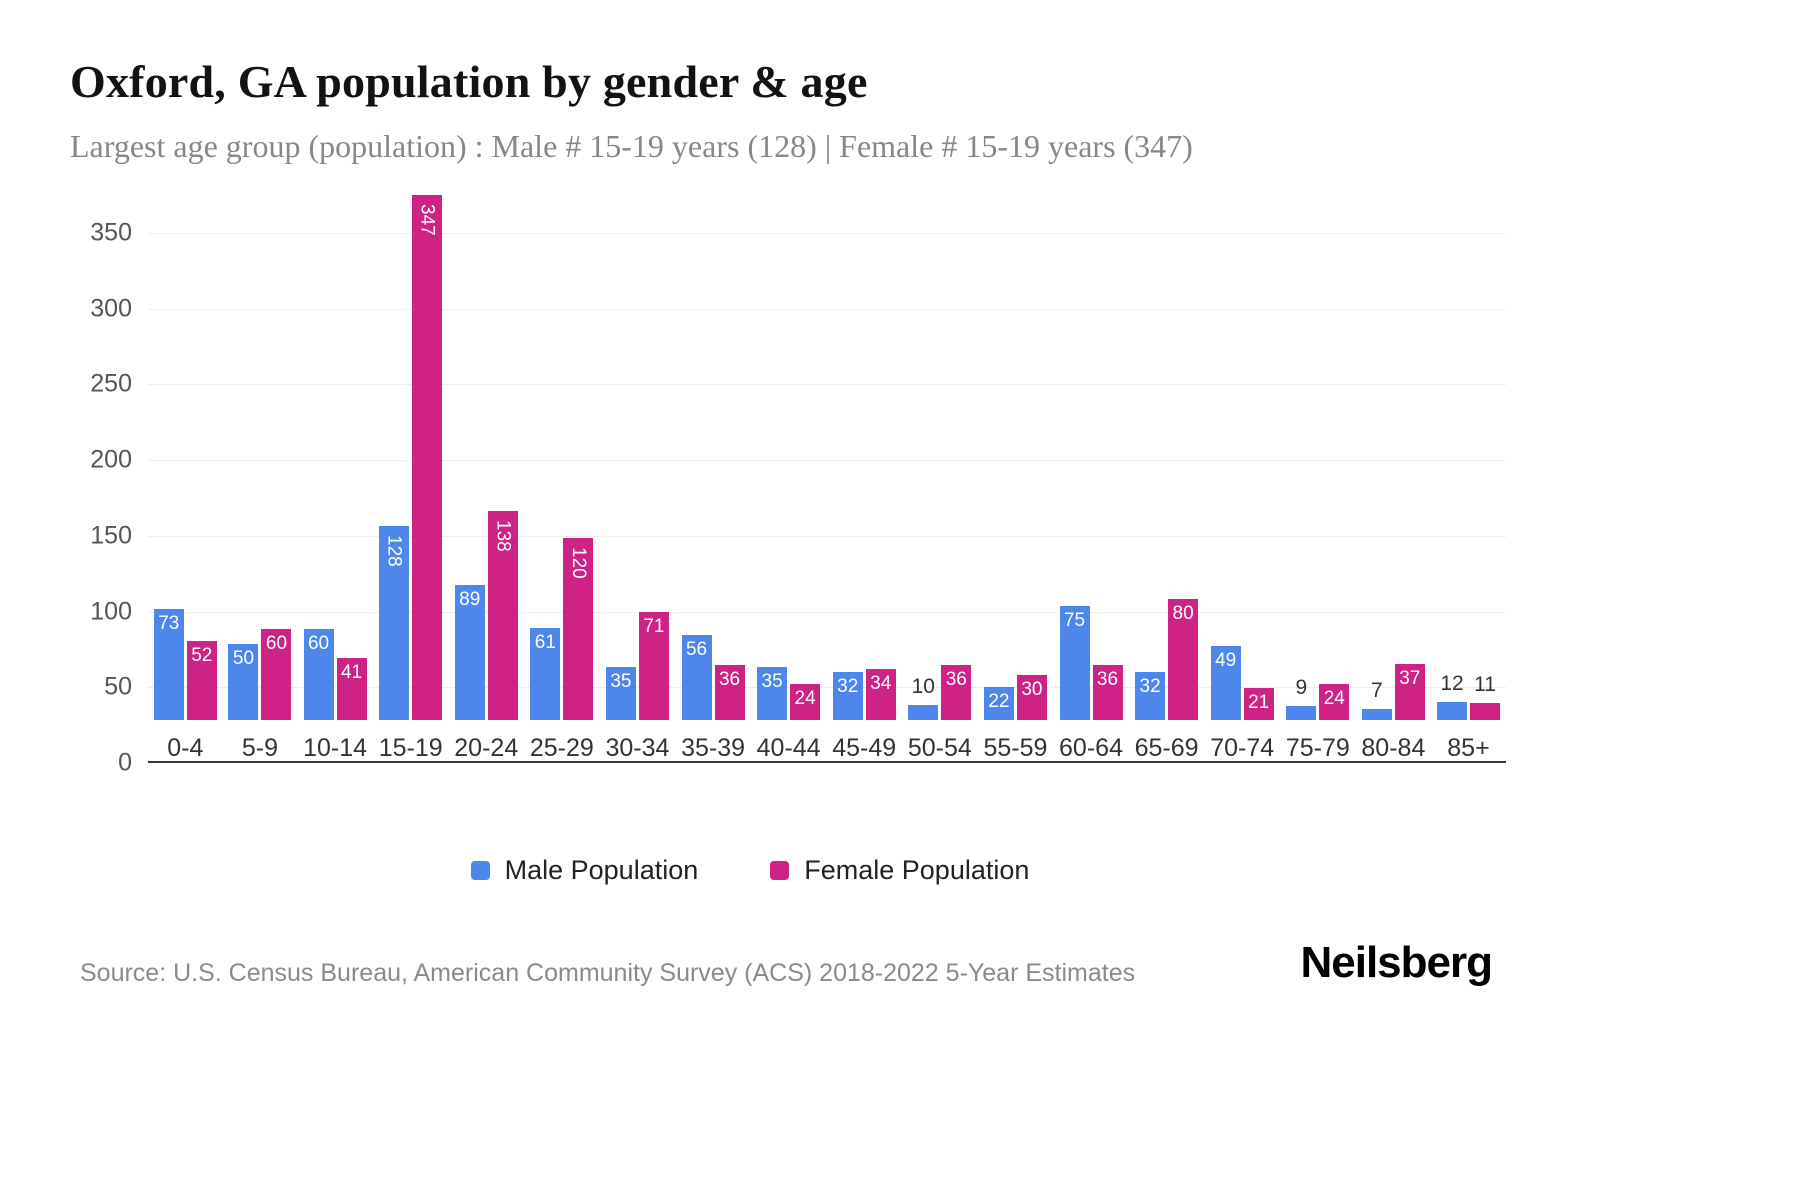 Image resolution: width=1800 pixels, height=1200 pixels. What do you see at coordinates (1376, 700) in the screenshot?
I see `bar-male: 7` at bounding box center [1376, 700].